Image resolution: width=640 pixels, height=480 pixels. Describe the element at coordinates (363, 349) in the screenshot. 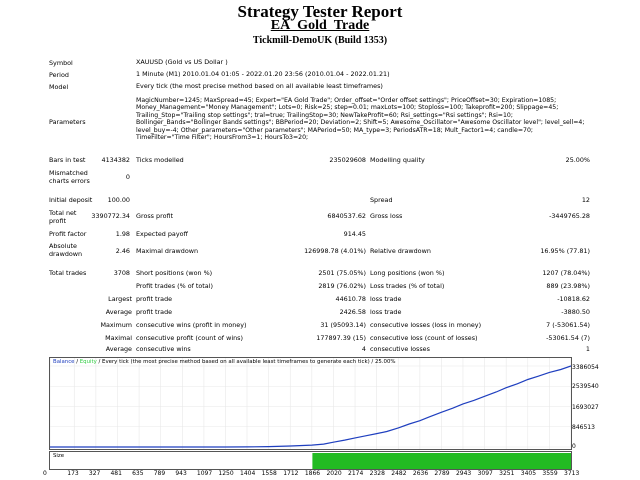

I see `average-wins-value: 4` at that location.